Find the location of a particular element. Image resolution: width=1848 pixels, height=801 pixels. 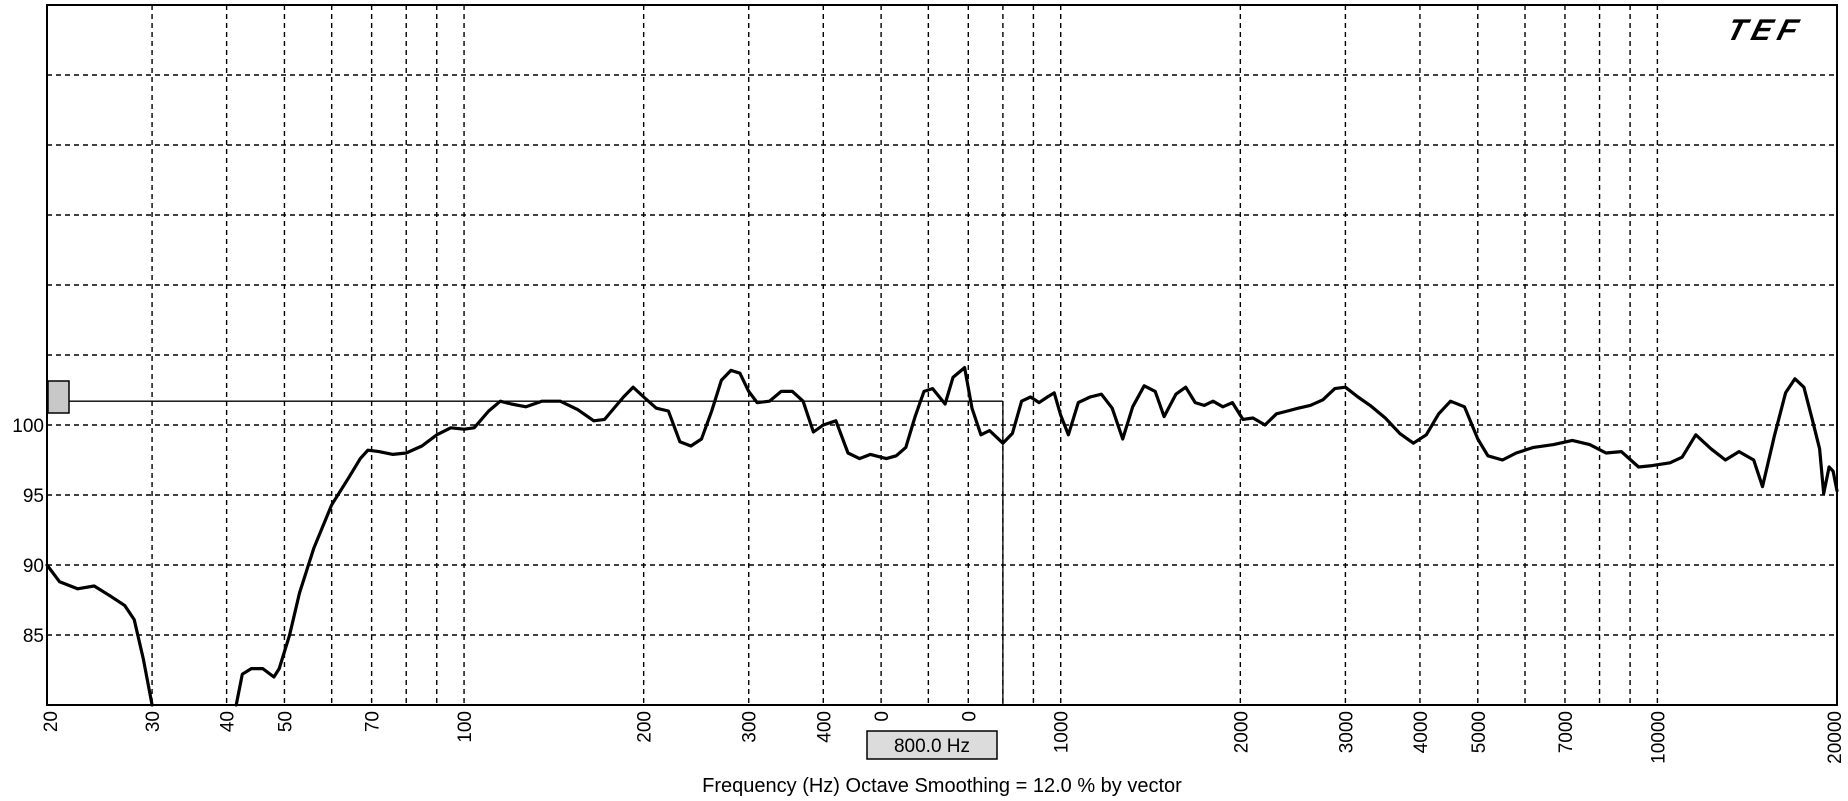

x-tick-label-40: 40 is located at coordinates (228, 721).